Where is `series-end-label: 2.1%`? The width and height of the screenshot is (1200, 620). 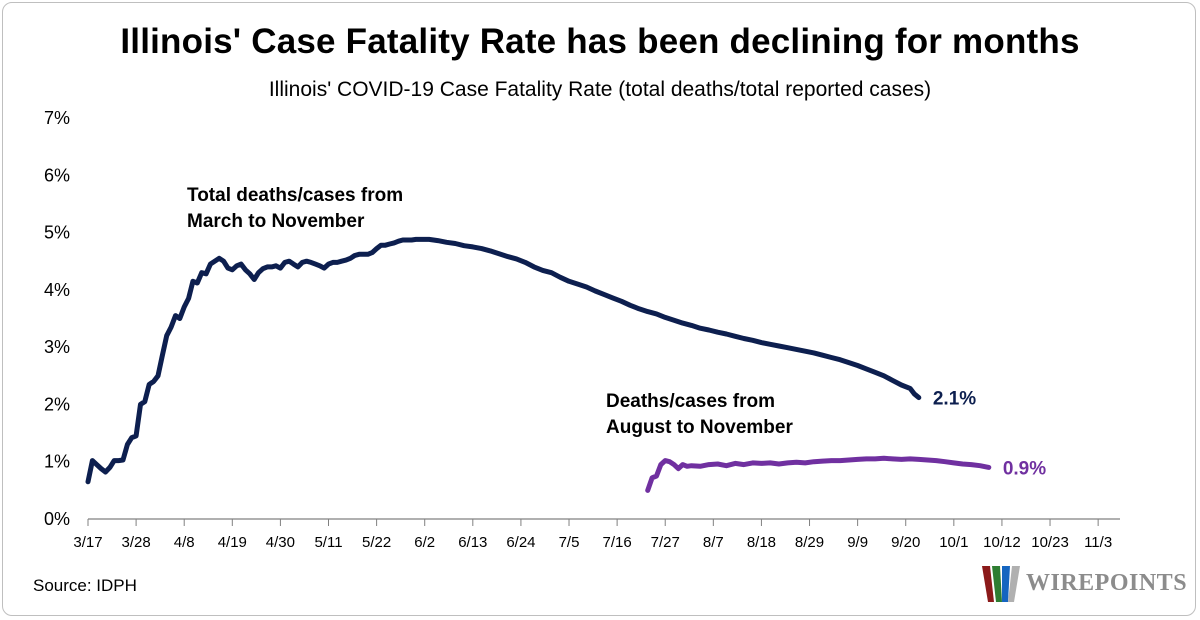
series-end-label: 2.1% is located at coordinates (954, 399).